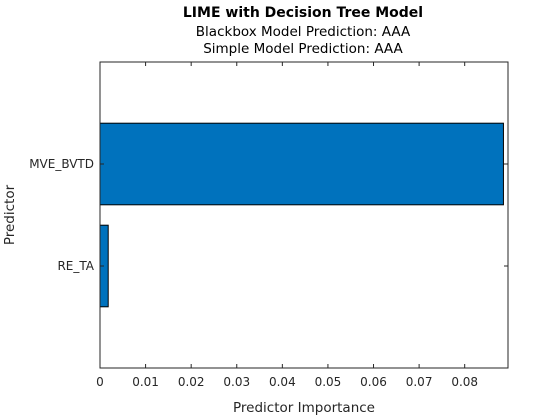 This screenshot has width=560, height=420. What do you see at coordinates (304, 408) in the screenshot?
I see `x-axis-label: Predictor Importance` at bounding box center [304, 408].